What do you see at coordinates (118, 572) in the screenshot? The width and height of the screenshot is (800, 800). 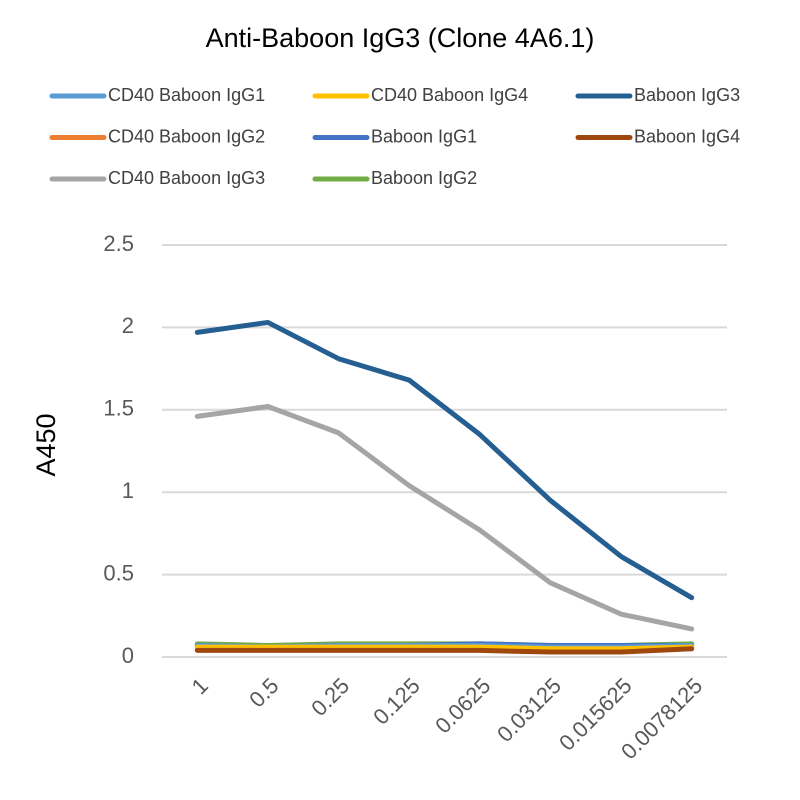 I see `y-tick-label: 0.5` at bounding box center [118, 572].